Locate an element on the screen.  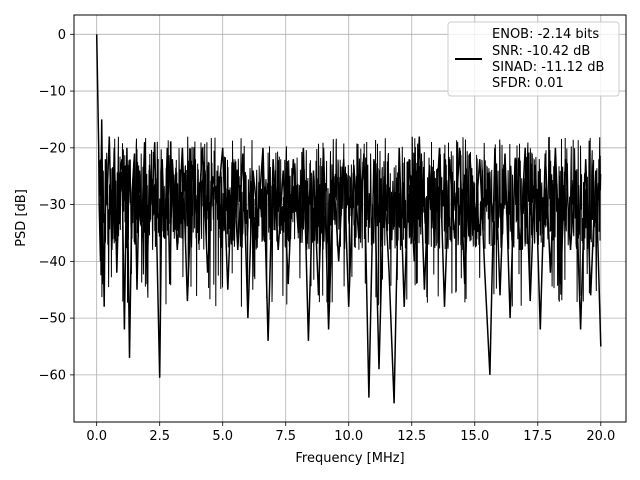
legend-entry-snr: SNR: -10.42 dB is located at coordinates (541, 51).